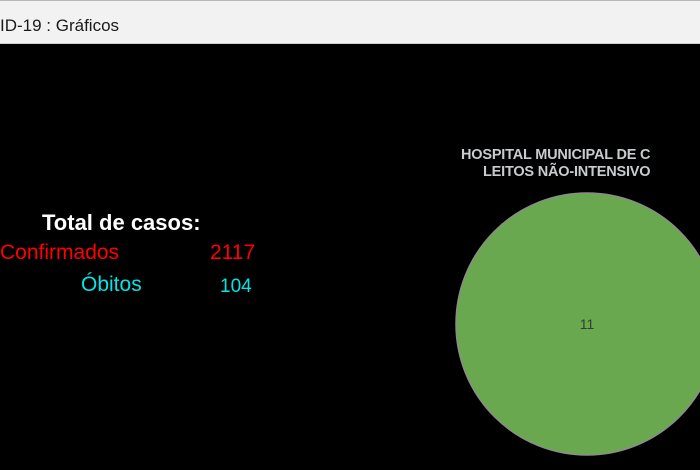 Image resolution: width=700 pixels, height=470 pixels. I want to click on window-title: ID-19 : Gráficos, so click(60, 25).